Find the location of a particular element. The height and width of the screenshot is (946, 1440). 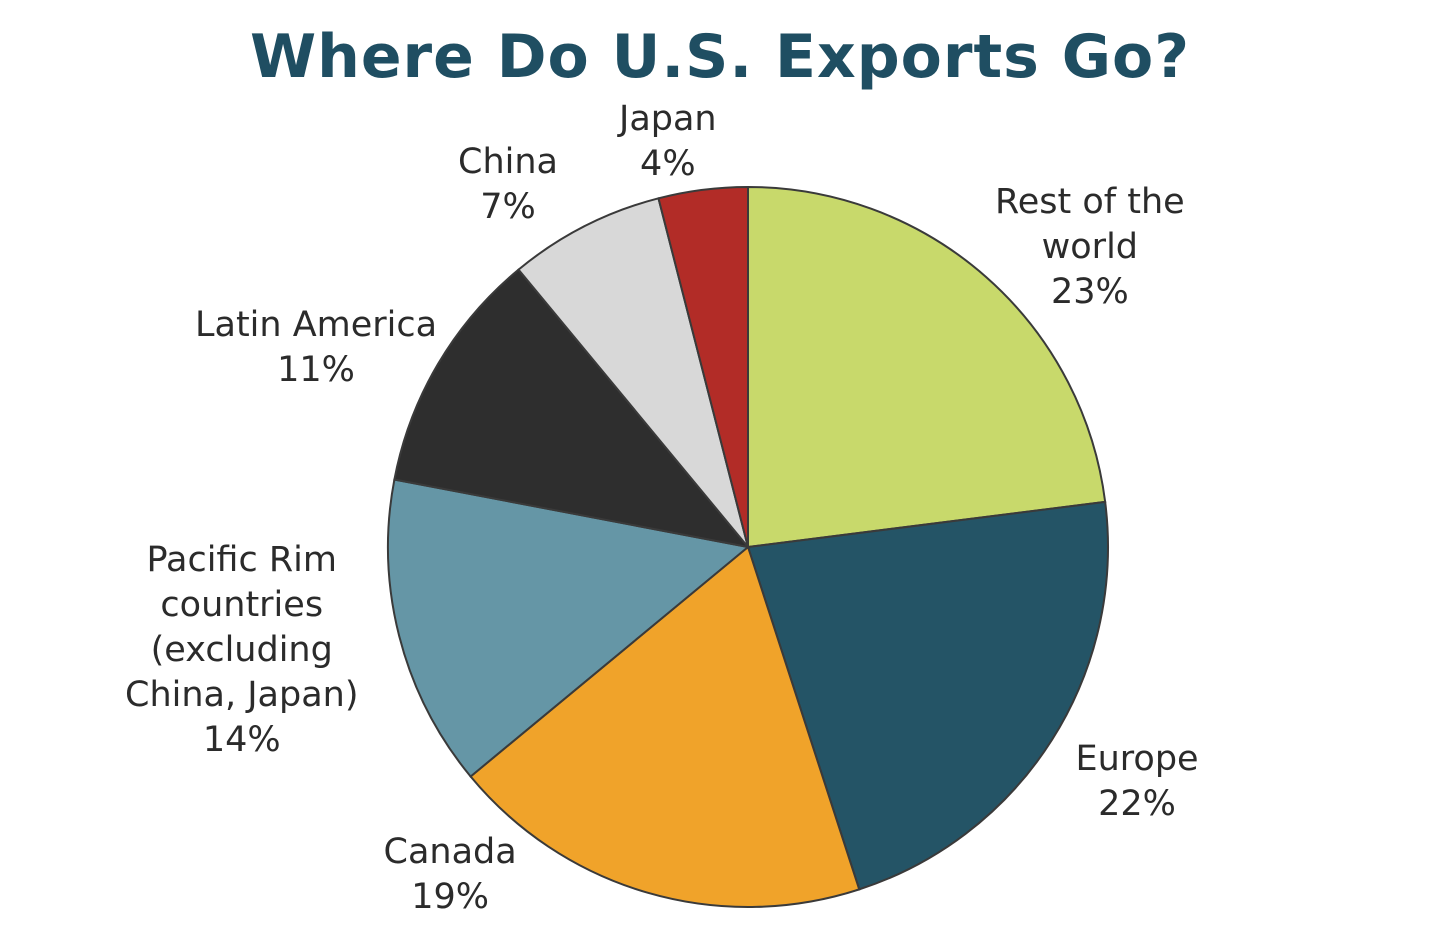

slice-label-text: Pacific Rim is located at coordinates (241, 560).